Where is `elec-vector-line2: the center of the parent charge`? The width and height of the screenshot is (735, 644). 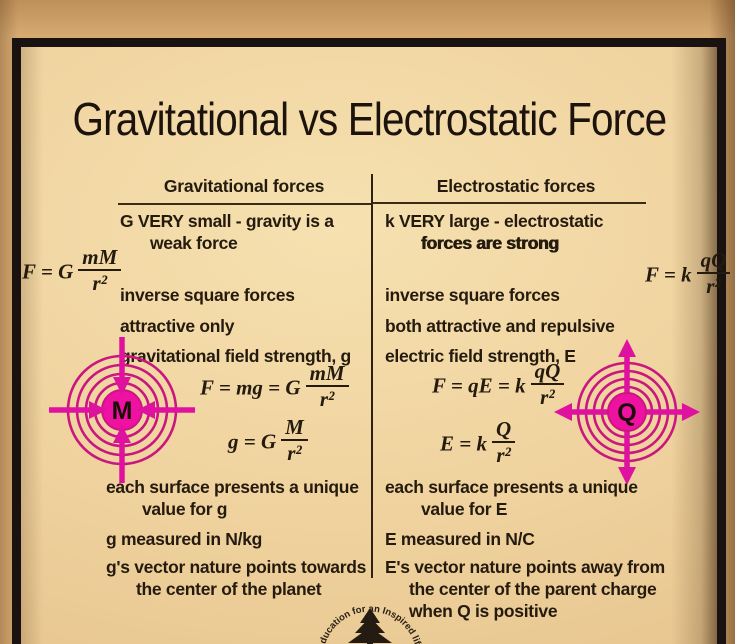
elec-vector-line2: the center of the parent charge is located at coordinates (533, 589).